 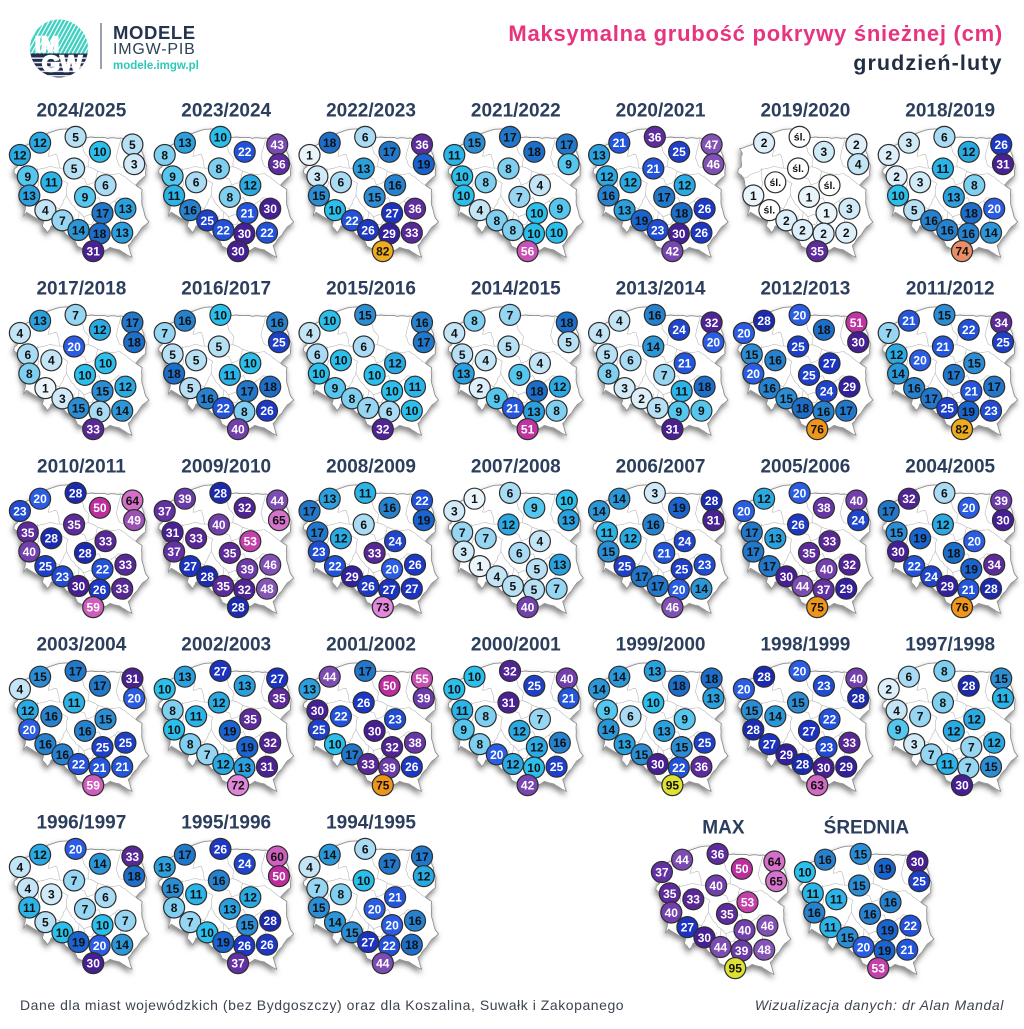 I want to click on svg-text: 2002/2003, so click(x=226, y=645).